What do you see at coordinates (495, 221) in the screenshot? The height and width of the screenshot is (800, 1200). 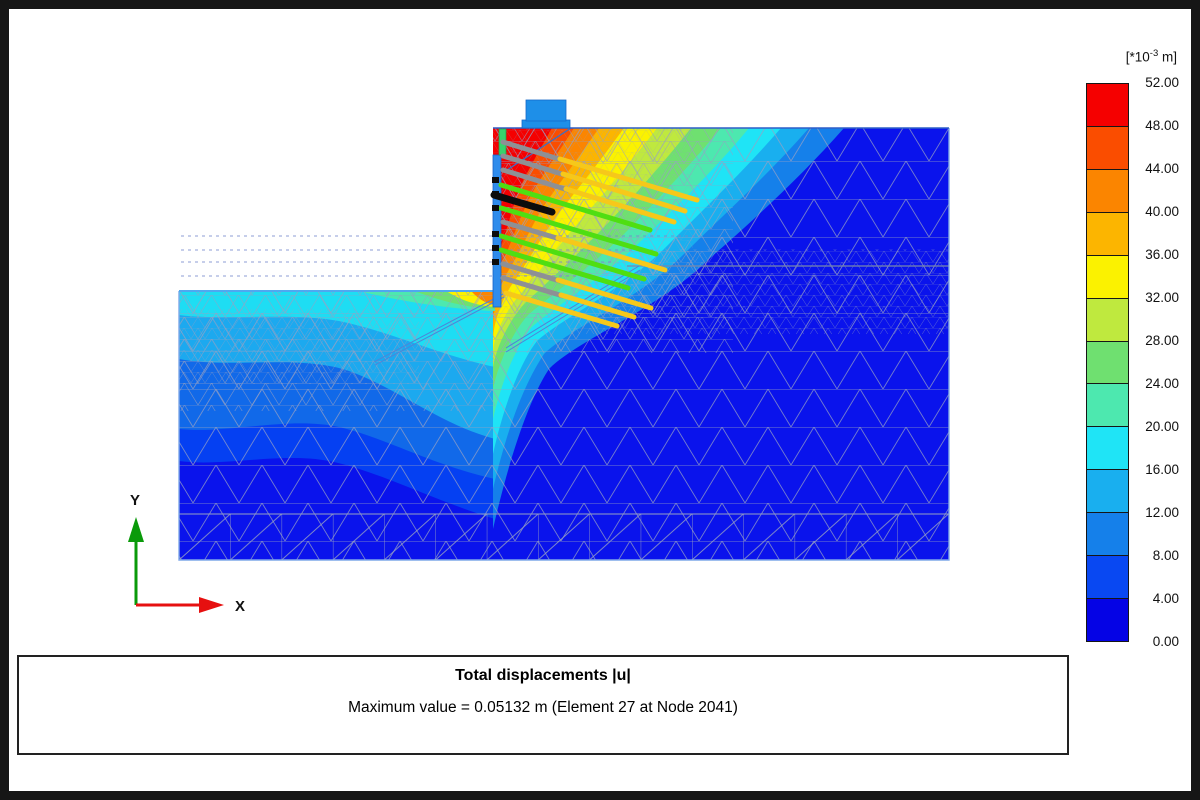 I see `anchor-heads` at bounding box center [495, 221].